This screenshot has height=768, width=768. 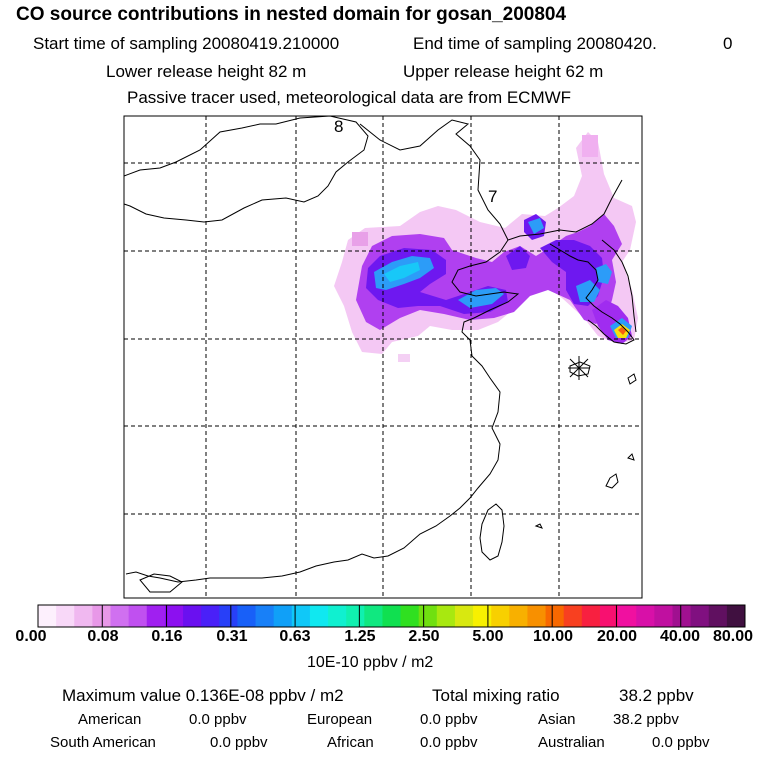 What do you see at coordinates (492, 532) in the screenshot?
I see `island-taiwan` at bounding box center [492, 532].